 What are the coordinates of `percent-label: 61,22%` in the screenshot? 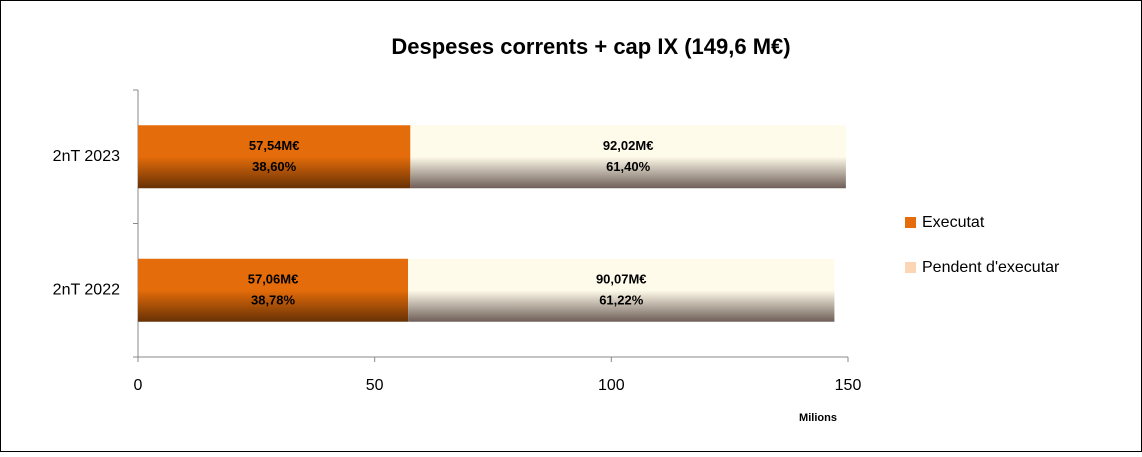 It's located at (621, 300).